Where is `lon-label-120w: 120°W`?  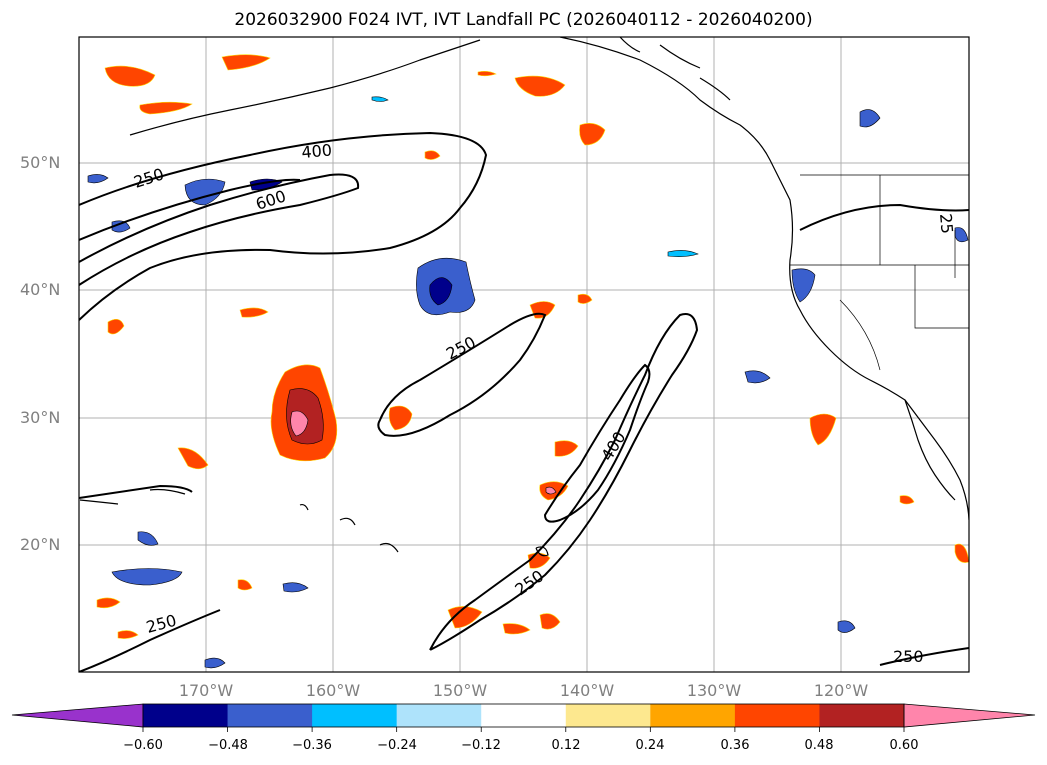
lon-label-120w: 120°W is located at coordinates (841, 690).